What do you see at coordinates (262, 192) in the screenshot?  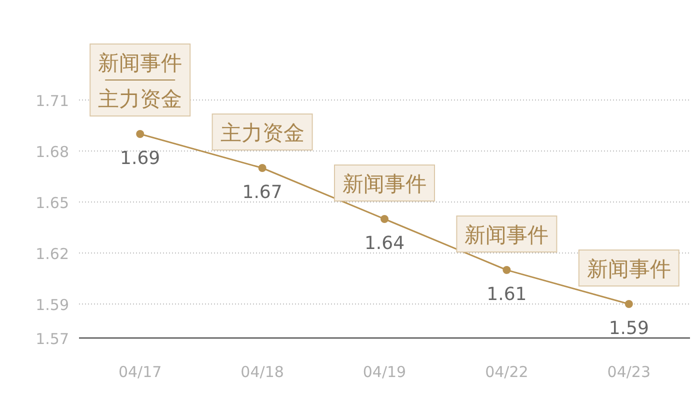 I see `data-label: 1.67` at bounding box center [262, 192].